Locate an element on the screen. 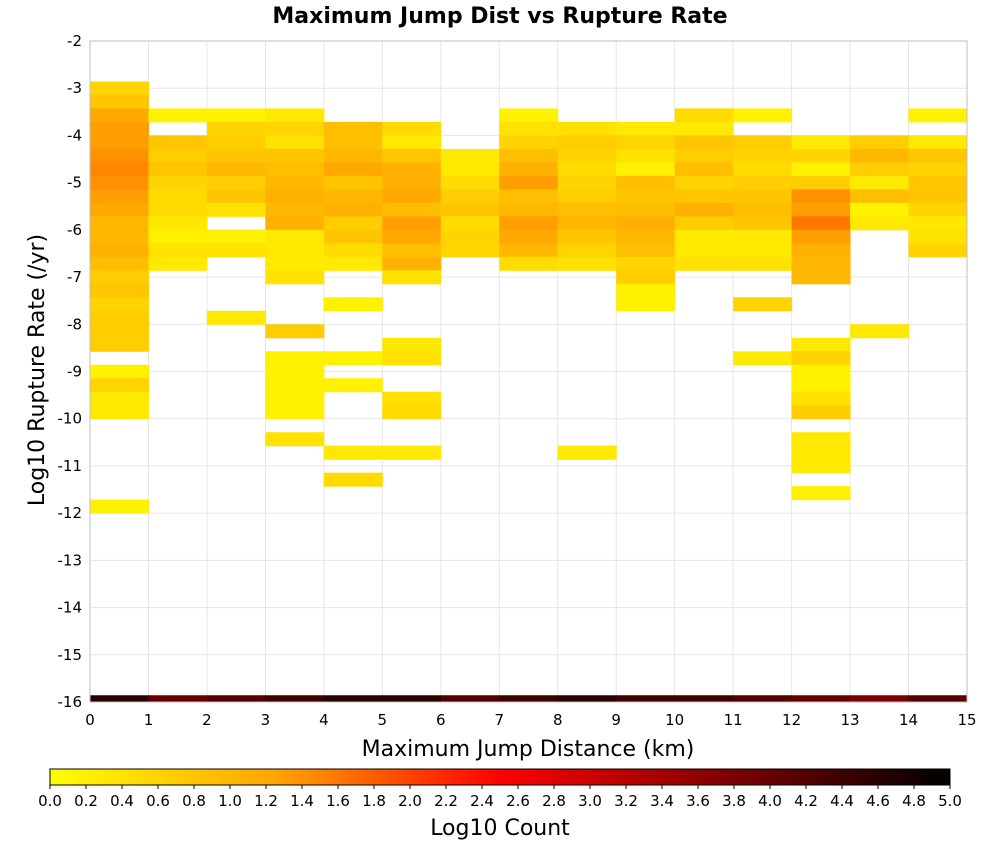 This screenshot has height=850, width=1000. y-tick-label: -12 is located at coordinates (70, 513).